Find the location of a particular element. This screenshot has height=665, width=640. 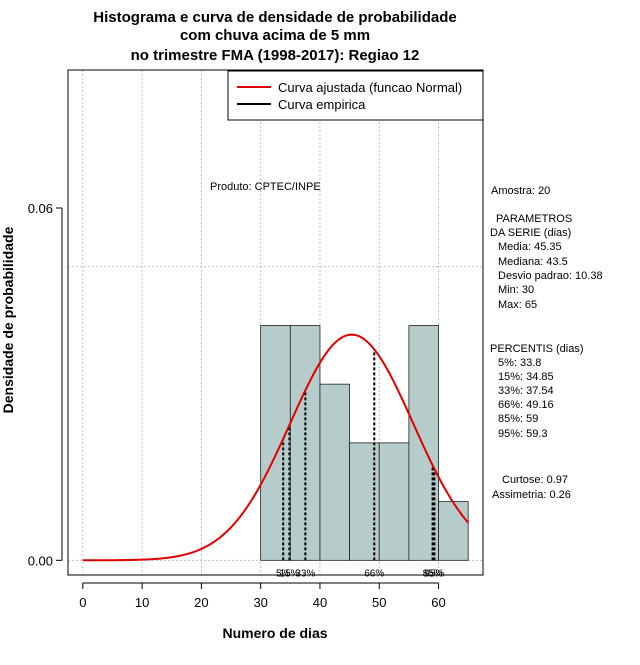

x-tick-label-0: 0 is located at coordinates (82, 602).